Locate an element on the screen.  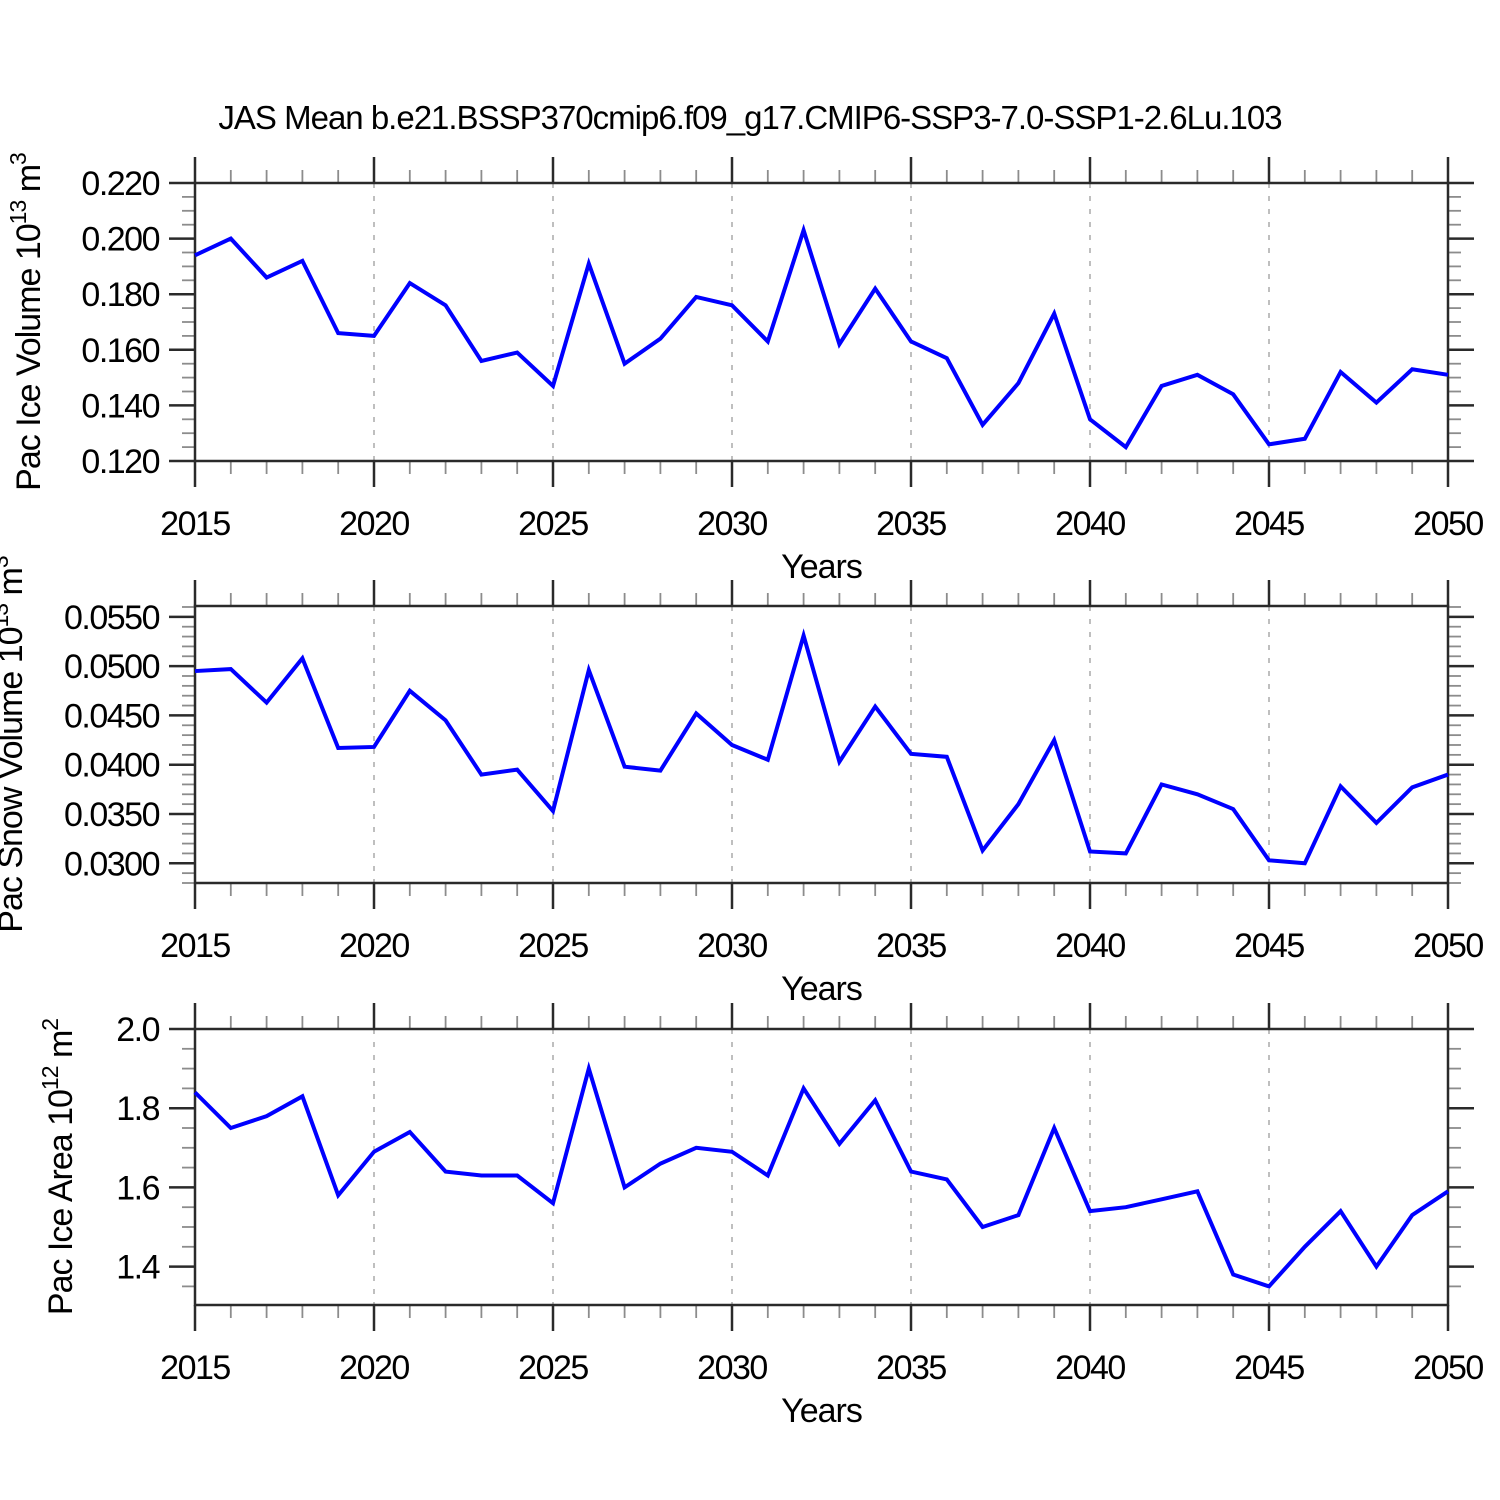
y-axis-title-superscript: 12 is located at coordinates (50, 1078).